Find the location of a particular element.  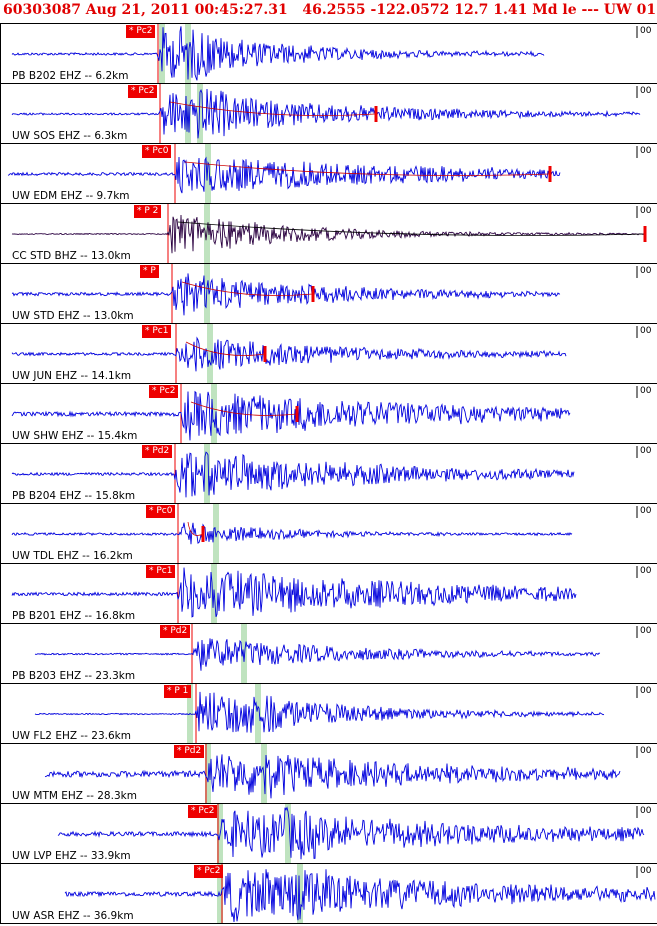

station-label: CC STD BHZ -- 13.0km is located at coordinates (71, 256).